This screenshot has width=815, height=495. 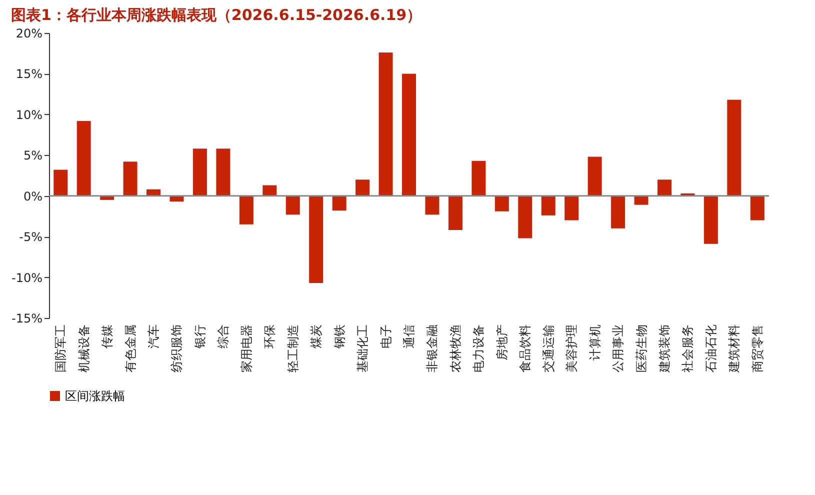 I want to click on chart-title: 图表1：各行业本周涨跌幅表现（2026.6.15-2026.6.19）, so click(x=216, y=15).